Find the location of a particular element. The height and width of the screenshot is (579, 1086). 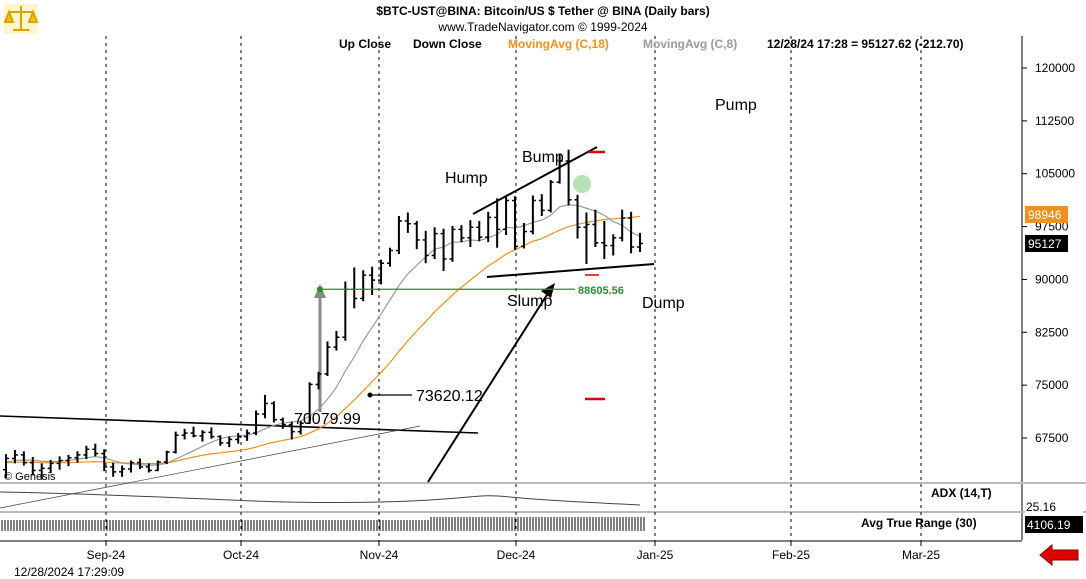

x-tick-label-4: Jan-25 is located at coordinates (655, 555).